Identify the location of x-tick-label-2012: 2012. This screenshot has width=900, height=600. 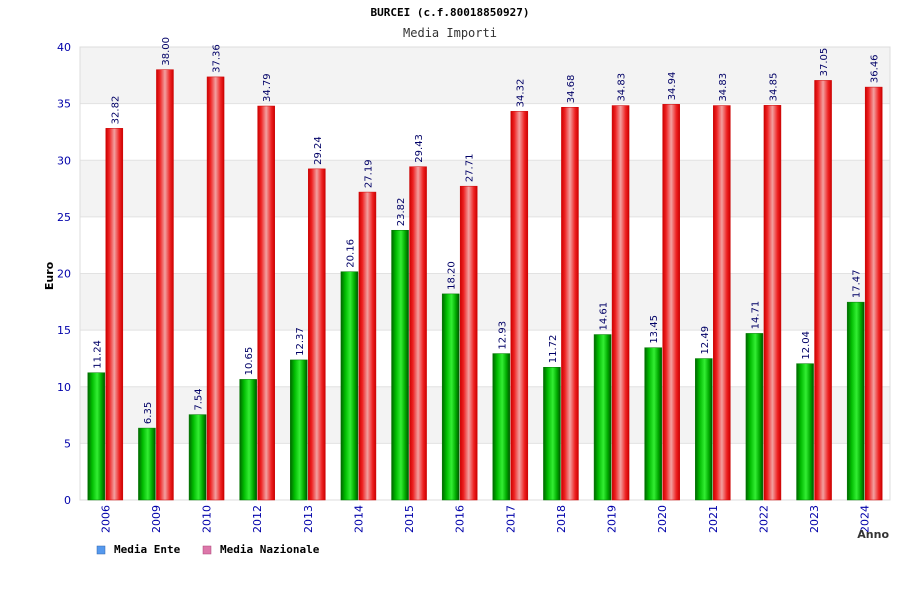
(257, 519).